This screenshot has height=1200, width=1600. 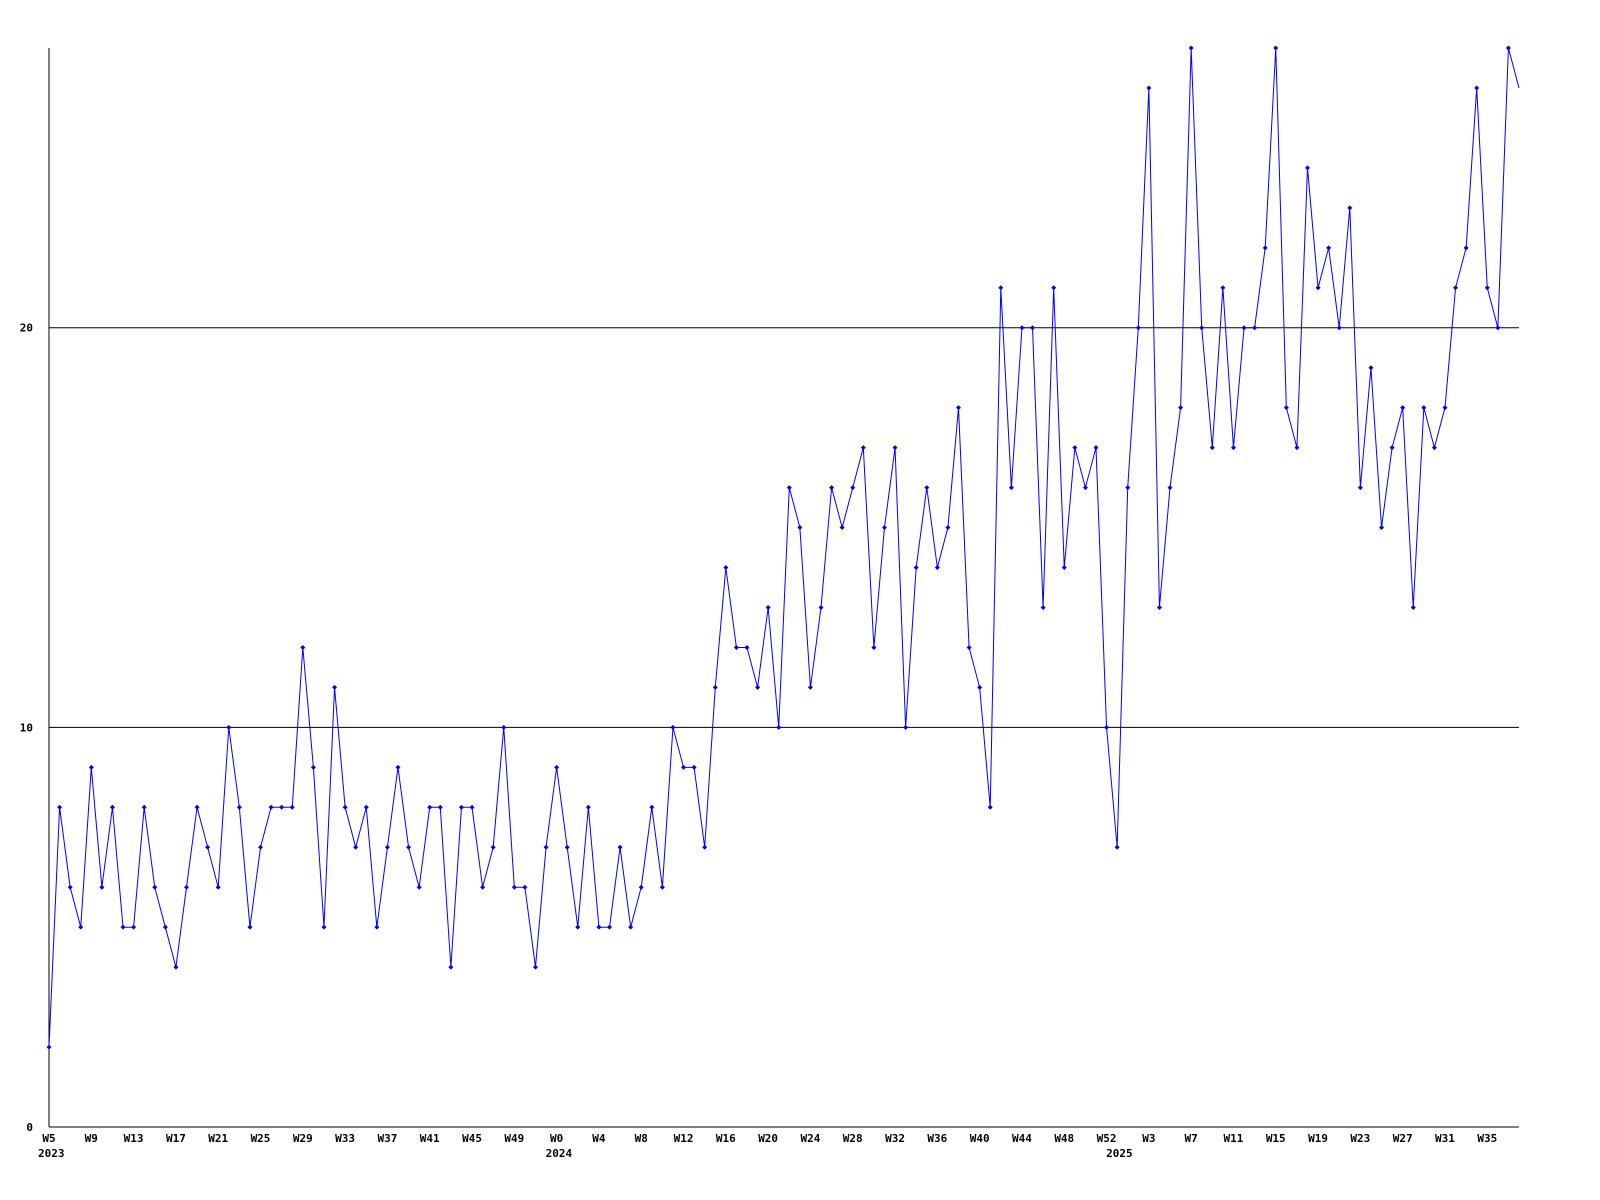 I want to click on x-tick-label: W19, so click(x=1318, y=1138).